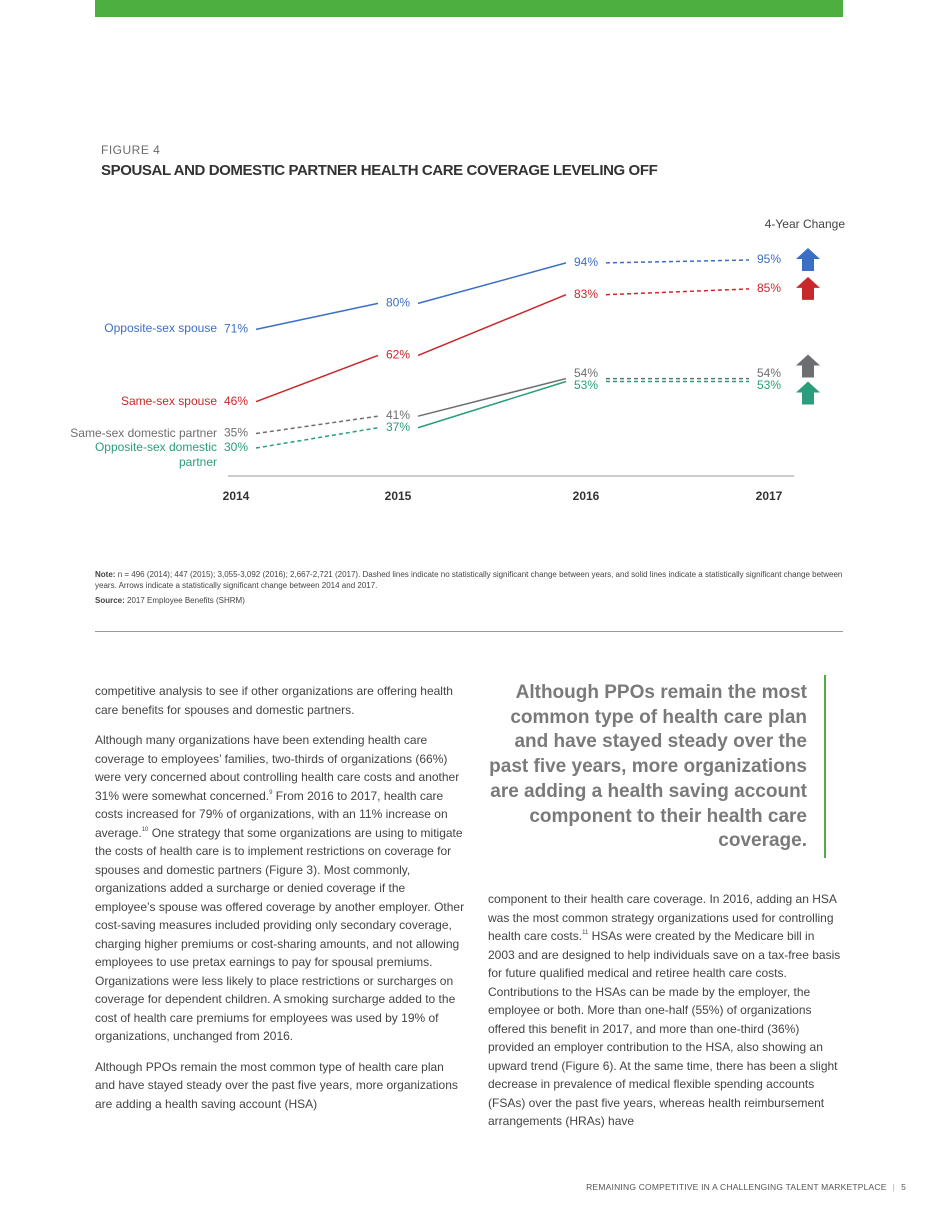 Image resolution: width=950 pixels, height=1230 pixels. Describe the element at coordinates (143, 432) in the screenshot. I see `legend-name: Same-sex domestic partner` at that location.